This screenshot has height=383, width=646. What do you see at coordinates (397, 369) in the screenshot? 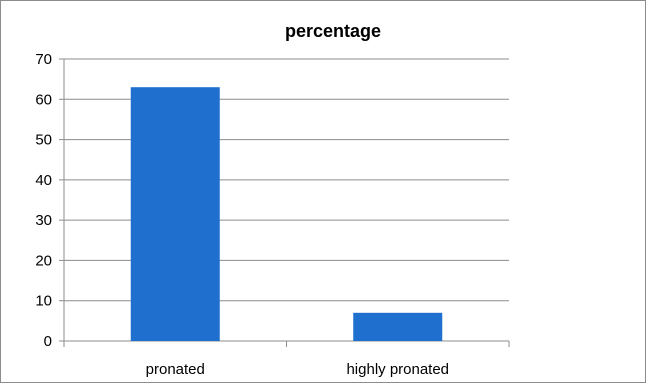
I see `x-category-label: highly pronated` at bounding box center [397, 369].